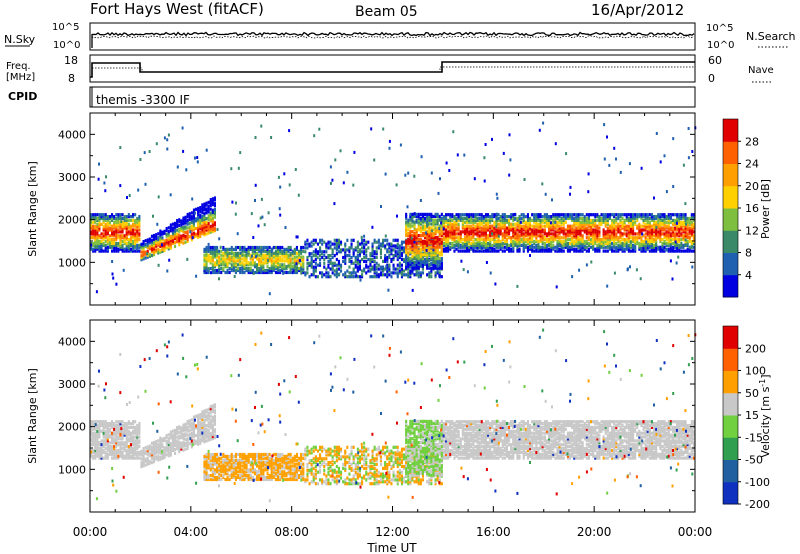 This screenshot has width=800, height=554. What do you see at coordinates (730, 286) in the screenshot?
I see `colorbar-segment` at bounding box center [730, 286].